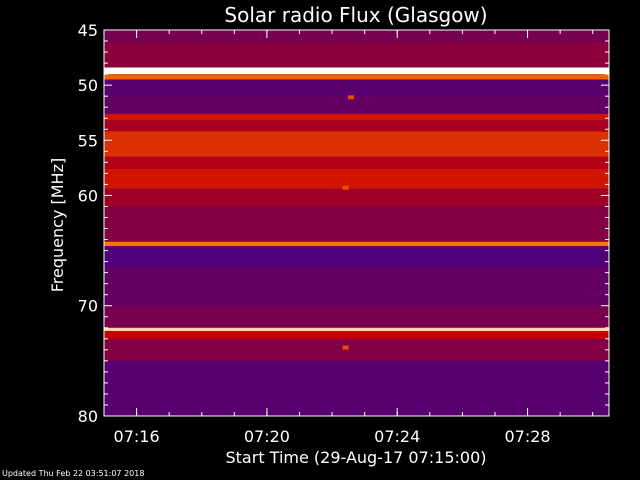 The height and width of the screenshot is (480, 640). I want to click on x-axis-label: Start Time (29-Aug-17 07:15:00), so click(356, 457).